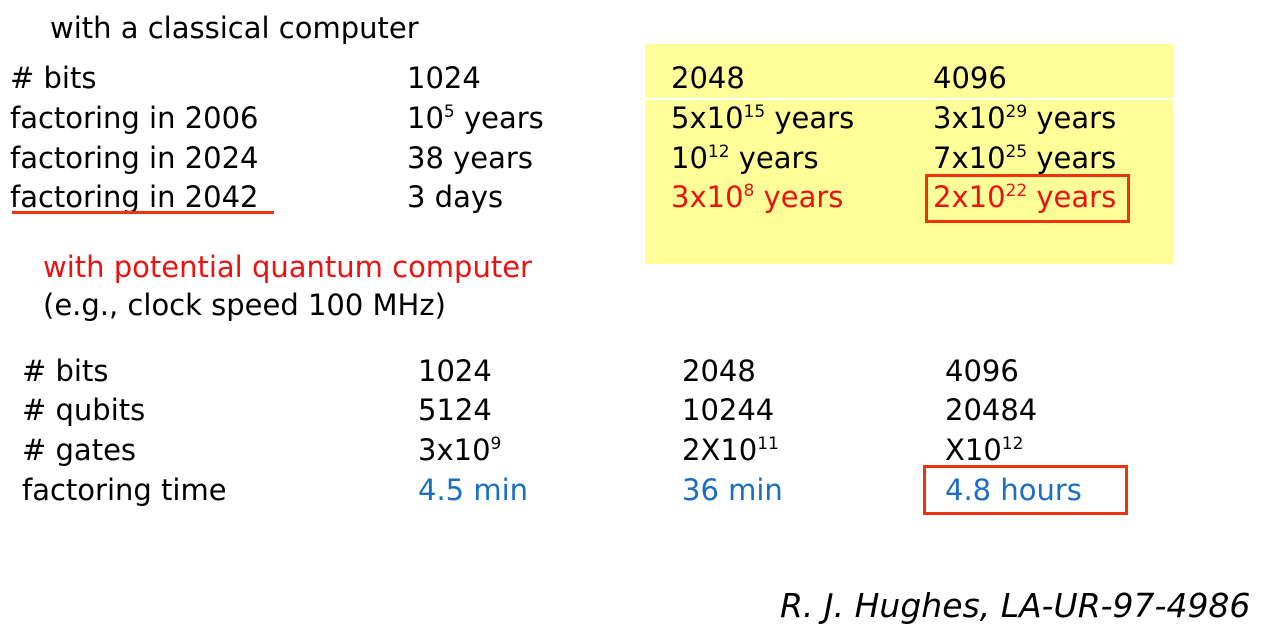 This screenshot has height=640, width=1264. I want to click on quantum-bits-1024: 1024, so click(455, 371).